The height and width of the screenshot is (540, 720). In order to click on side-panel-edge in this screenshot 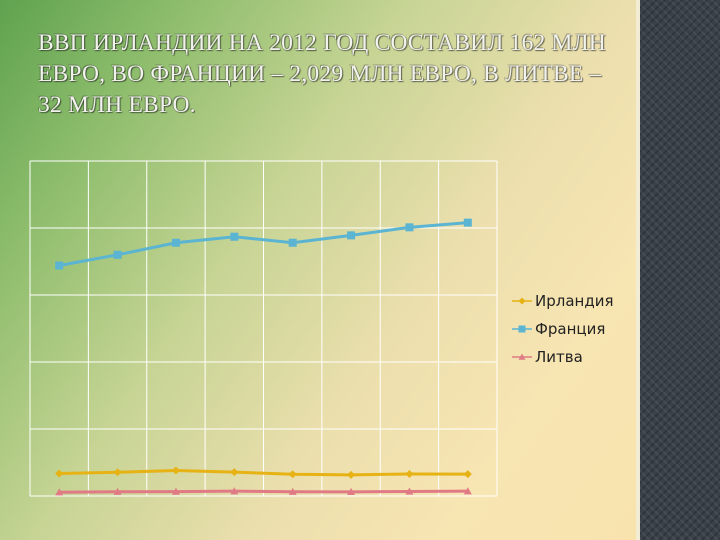, I will do `click(638, 270)`.